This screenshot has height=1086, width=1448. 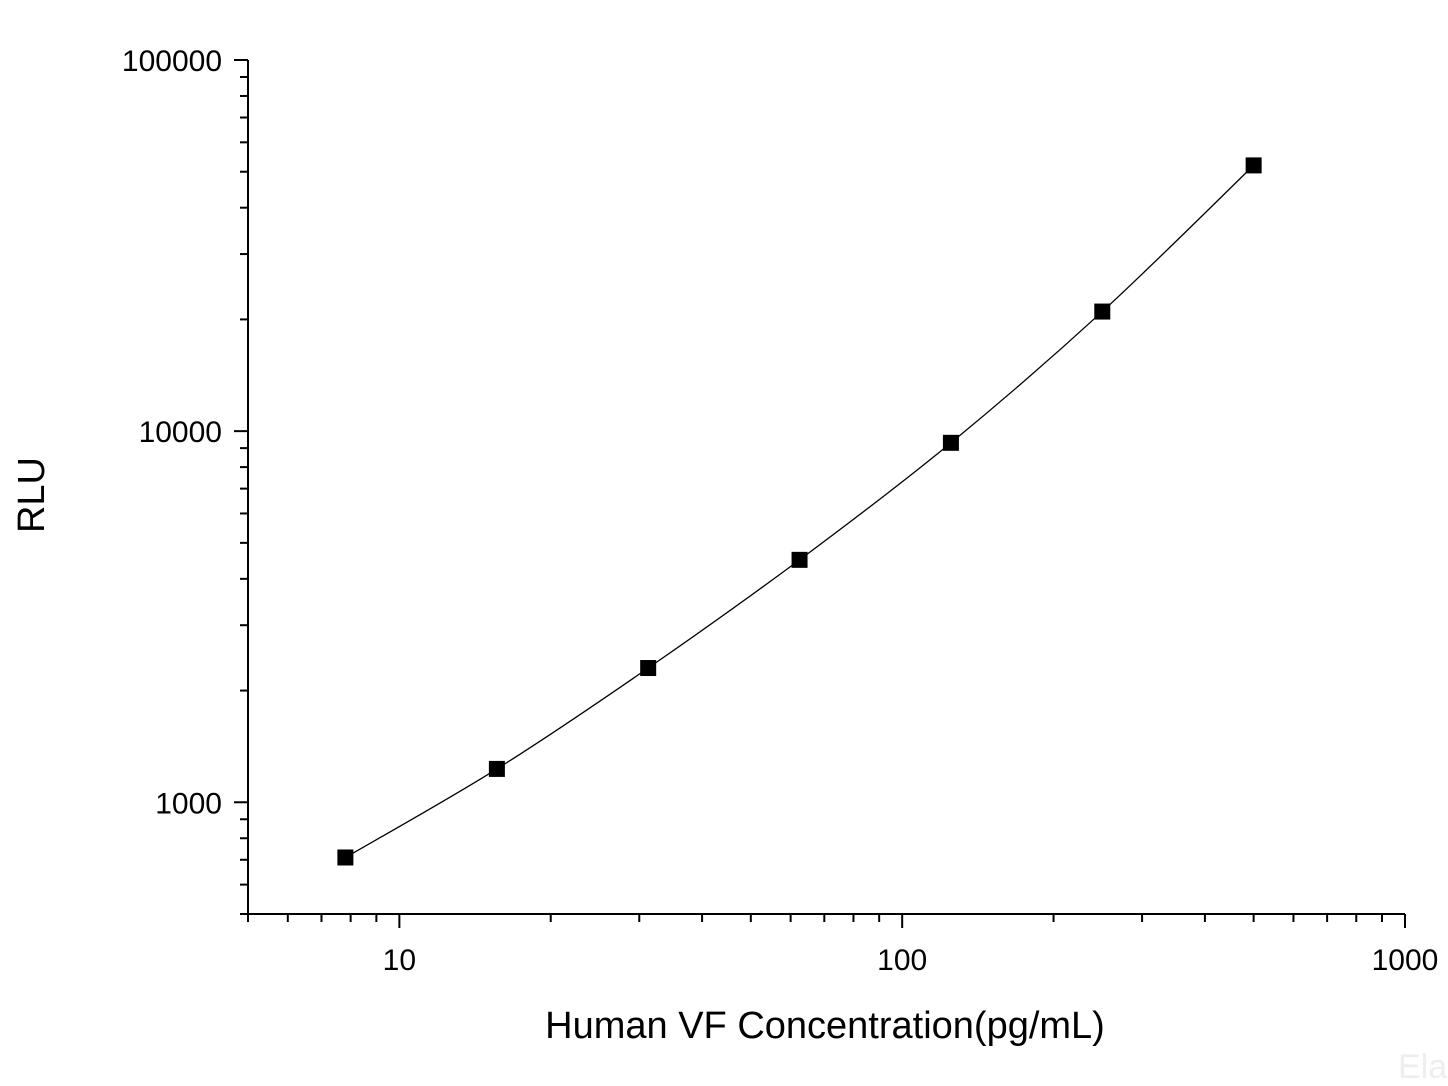 What do you see at coordinates (825, 1026) in the screenshot?
I see `x-axis-title: Human VF Concentration(pg/mL)` at bounding box center [825, 1026].